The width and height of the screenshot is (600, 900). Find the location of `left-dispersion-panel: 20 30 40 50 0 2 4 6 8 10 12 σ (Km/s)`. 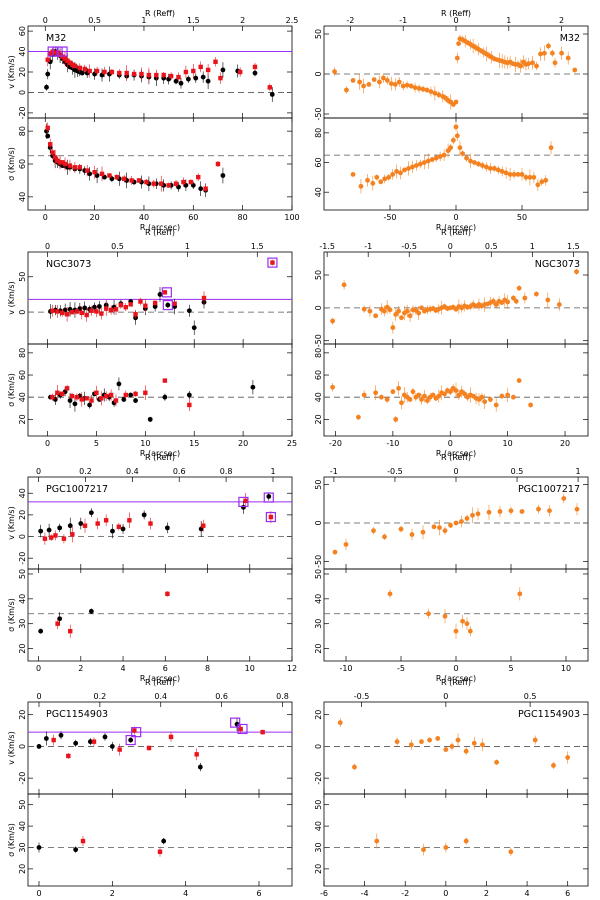

left-dispersion-panel: 20 30 40 50 0 2 4 6 8 10 12 σ (Km/s) is located at coordinates (152, 620).